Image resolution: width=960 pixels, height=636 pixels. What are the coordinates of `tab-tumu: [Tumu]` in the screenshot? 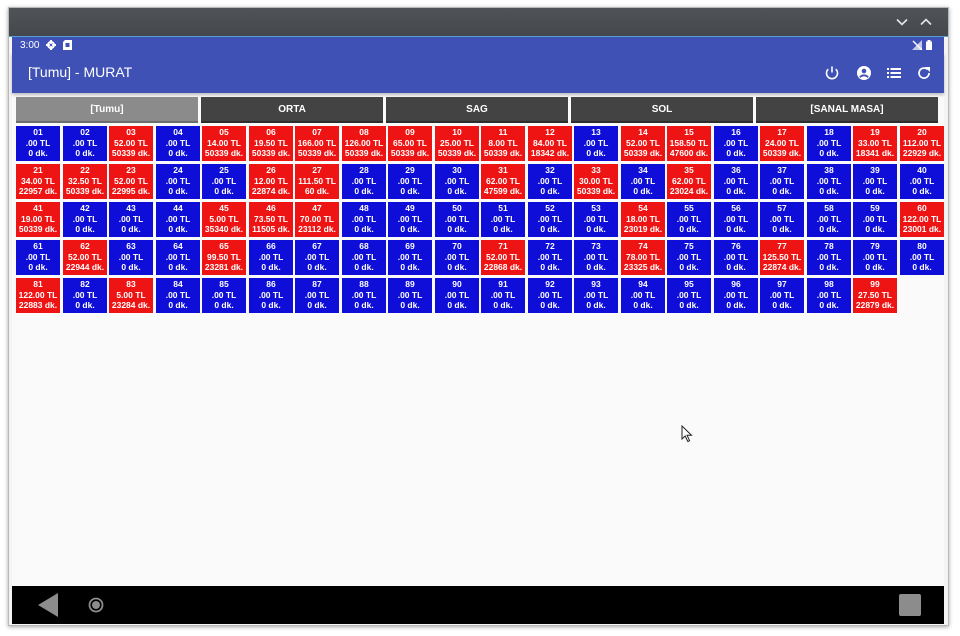 It's located at (107, 110).